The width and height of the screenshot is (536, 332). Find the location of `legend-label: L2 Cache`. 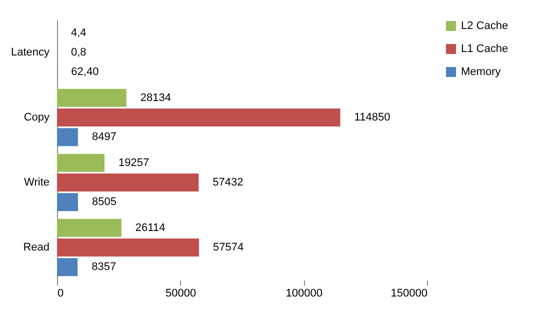

legend-label: L2 Cache is located at coordinates (484, 26).